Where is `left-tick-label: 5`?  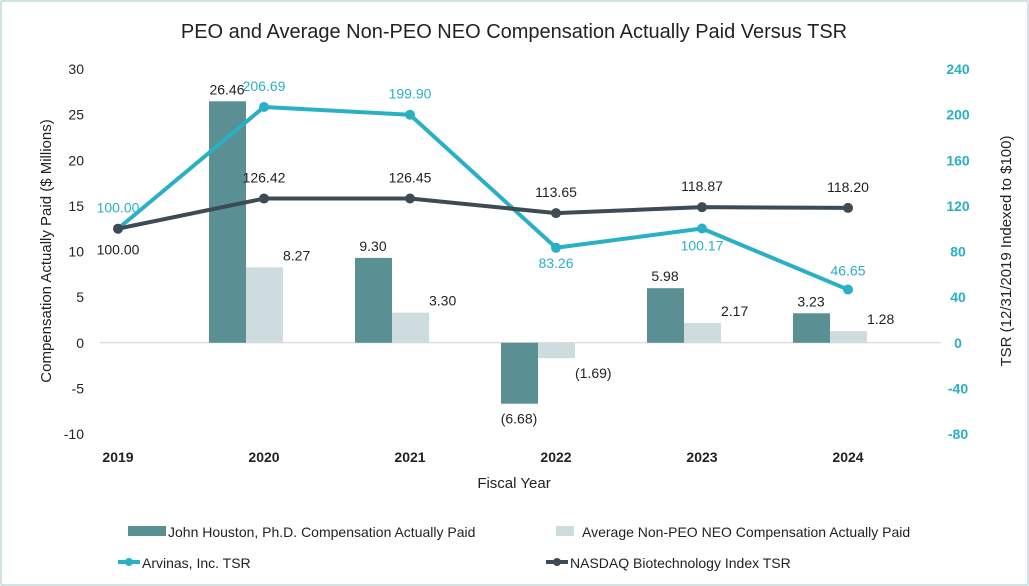
left-tick-label: 5 is located at coordinates (80, 297).